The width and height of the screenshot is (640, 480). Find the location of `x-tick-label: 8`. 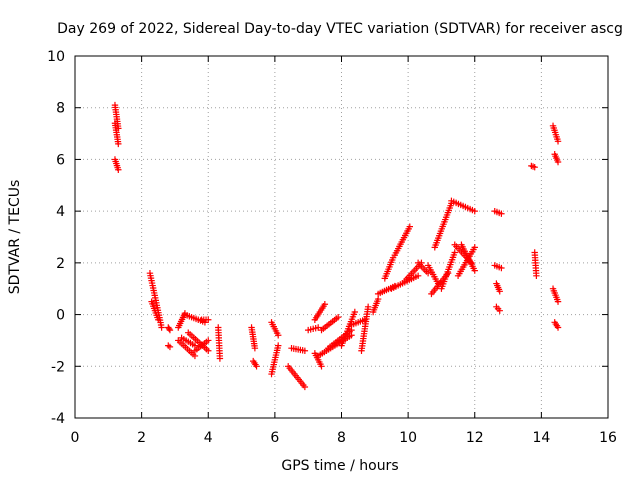

x-tick-label: 8 is located at coordinates (341, 438).